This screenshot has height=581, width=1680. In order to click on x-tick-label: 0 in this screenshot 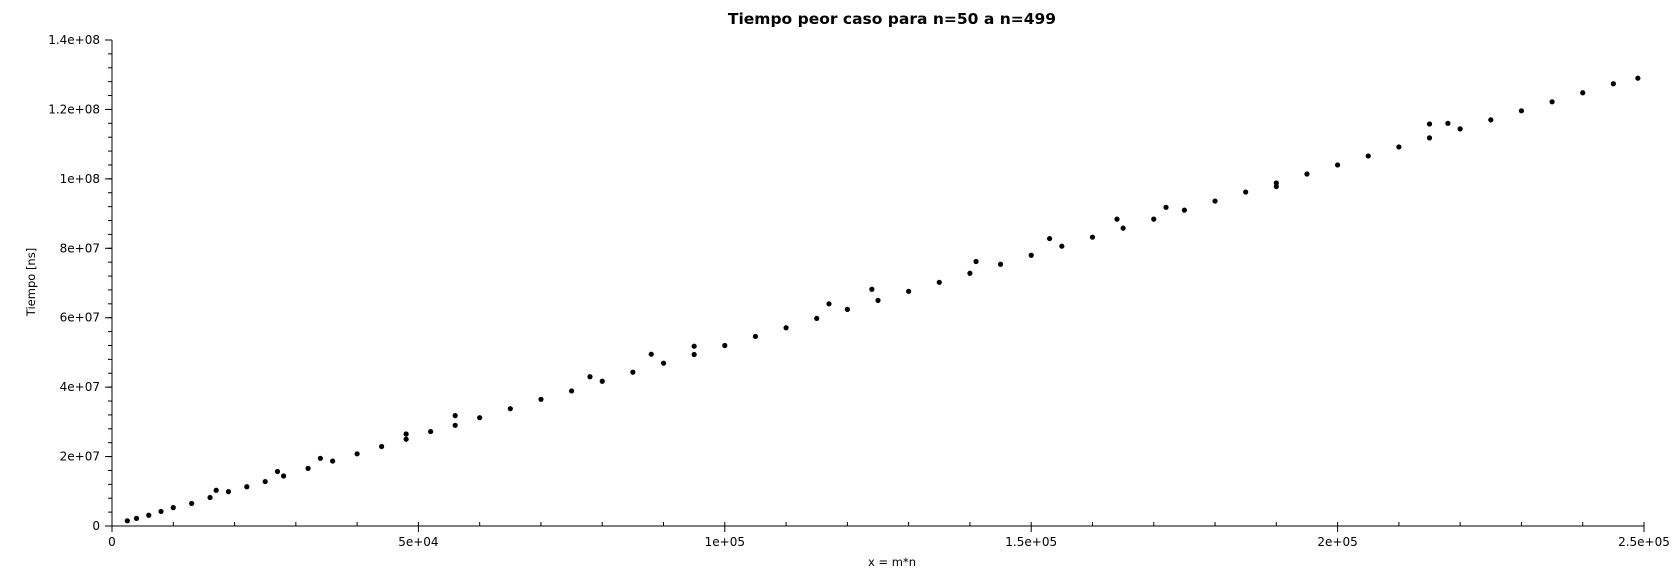, I will do `click(112, 542)`.